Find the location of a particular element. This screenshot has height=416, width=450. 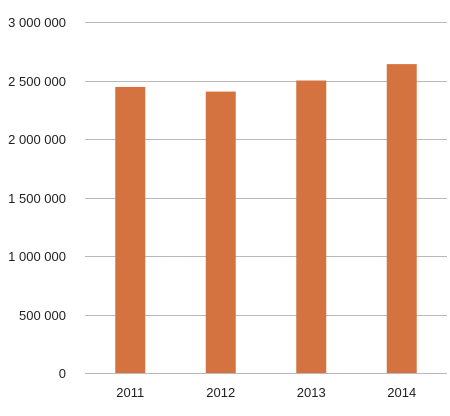

x-tick-label: 2012 is located at coordinates (220, 392).